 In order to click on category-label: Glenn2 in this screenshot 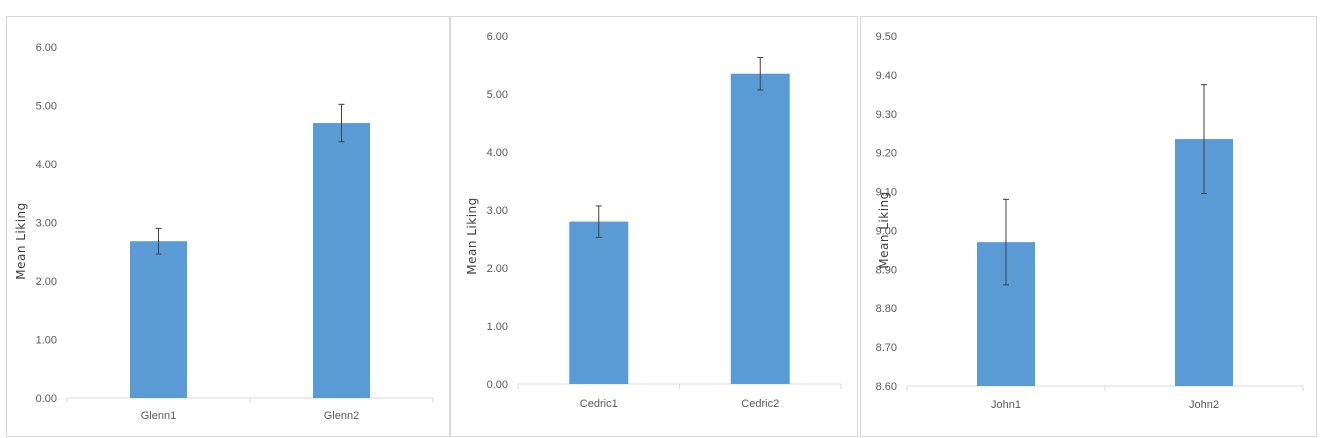, I will do `click(341, 416)`.